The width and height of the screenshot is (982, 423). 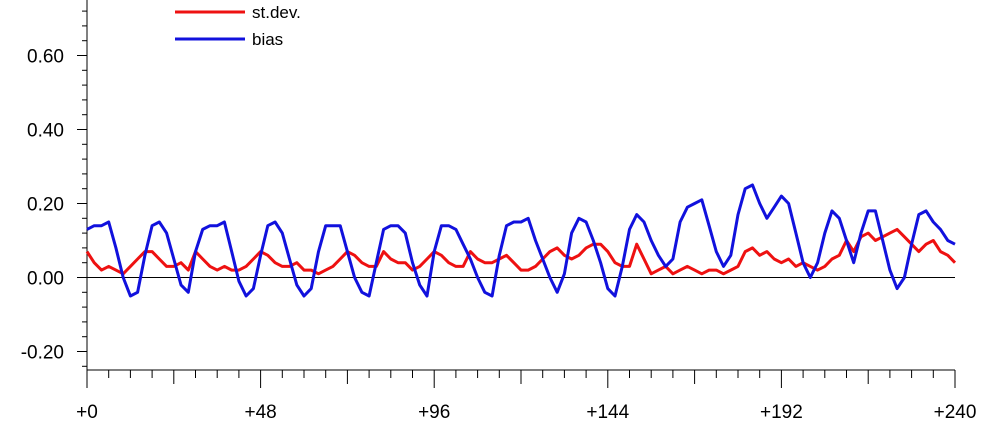 What do you see at coordinates (526, 396) in the screenshot?
I see `x-axis: +0 +48 +96 +144 +192 +240` at bounding box center [526, 396].